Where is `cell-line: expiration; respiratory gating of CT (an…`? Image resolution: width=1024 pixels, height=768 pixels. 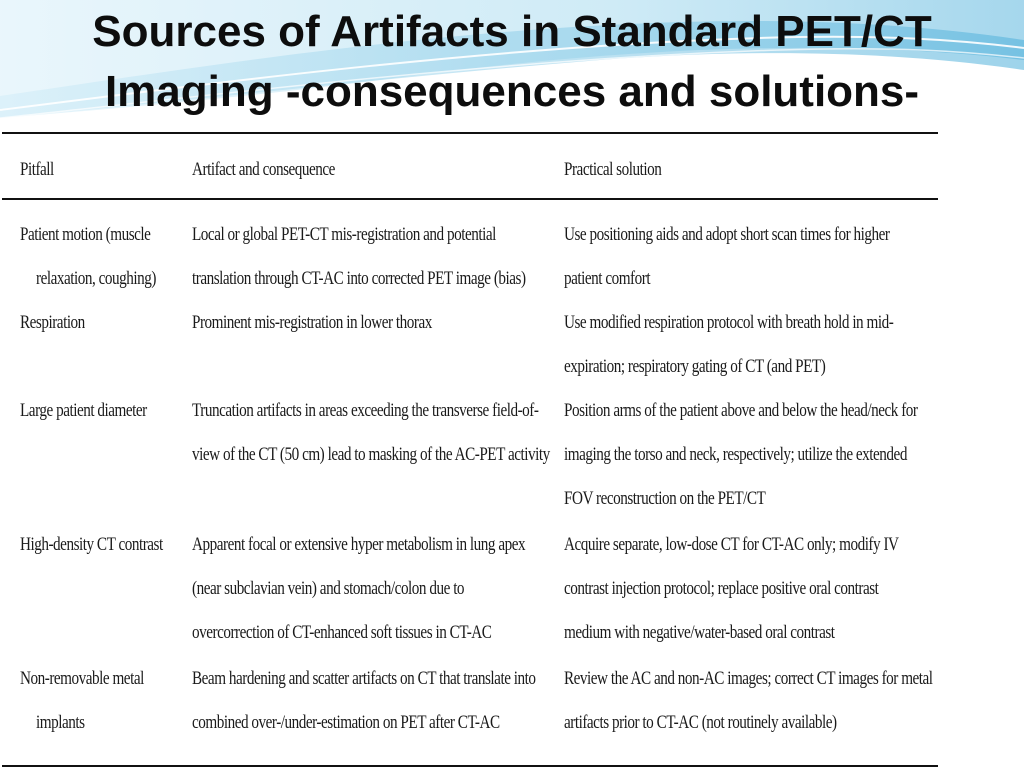
cell-line: expiration; respiratory gating of CT (an… is located at coordinates (695, 366).